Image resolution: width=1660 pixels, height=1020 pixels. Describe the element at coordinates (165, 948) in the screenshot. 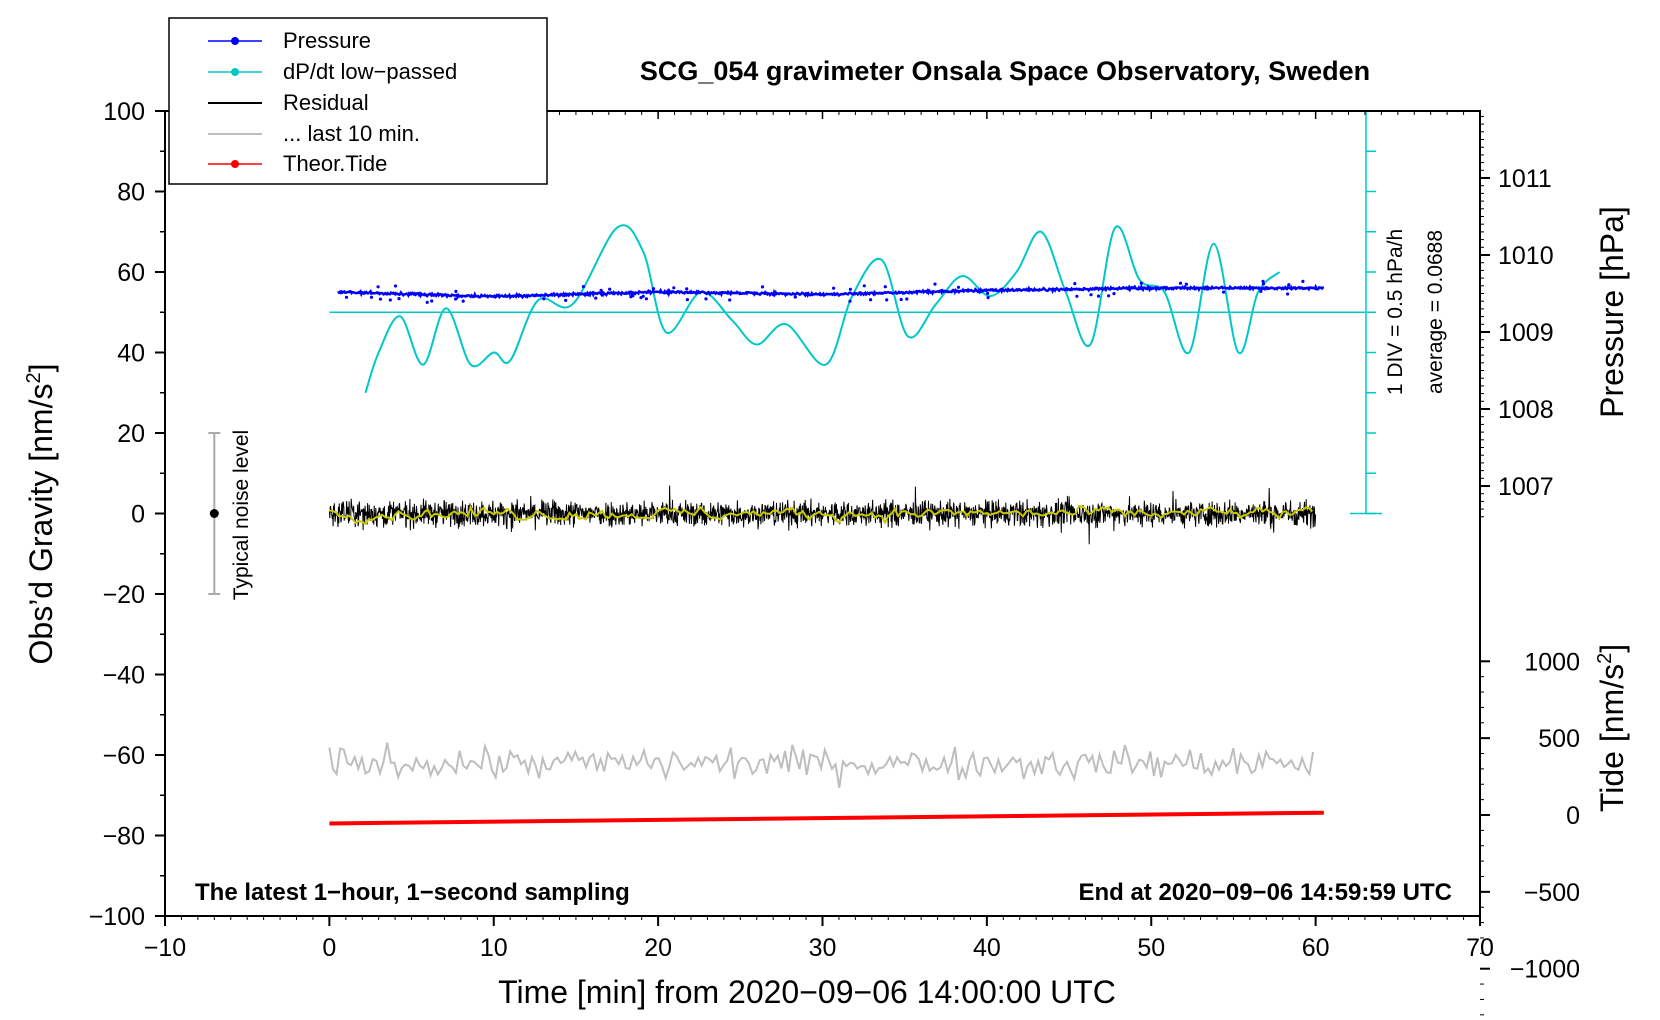

I see `x-tick-label: −10` at that location.